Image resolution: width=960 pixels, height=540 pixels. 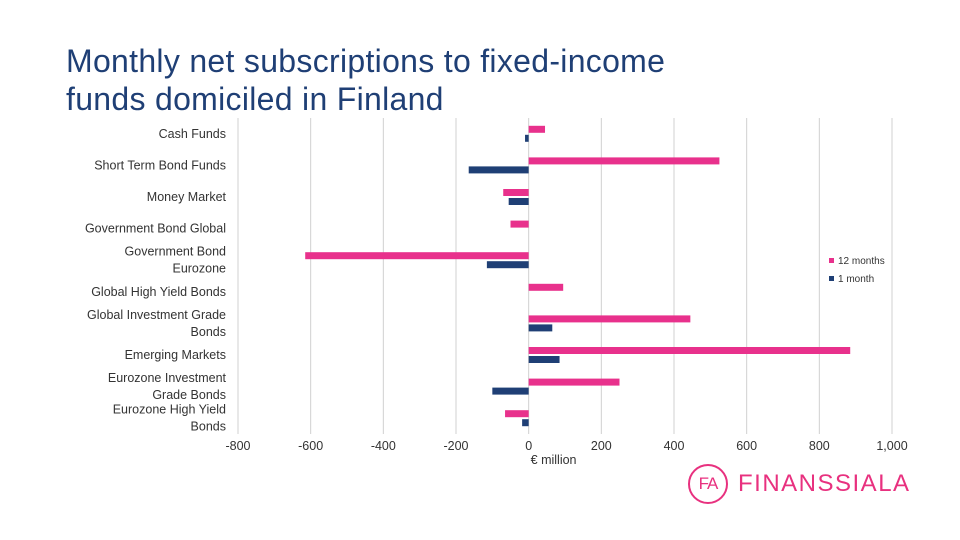 What do you see at coordinates (255, 99) in the screenshot?
I see `title-line-2: funds domiciled in Finland` at bounding box center [255, 99].